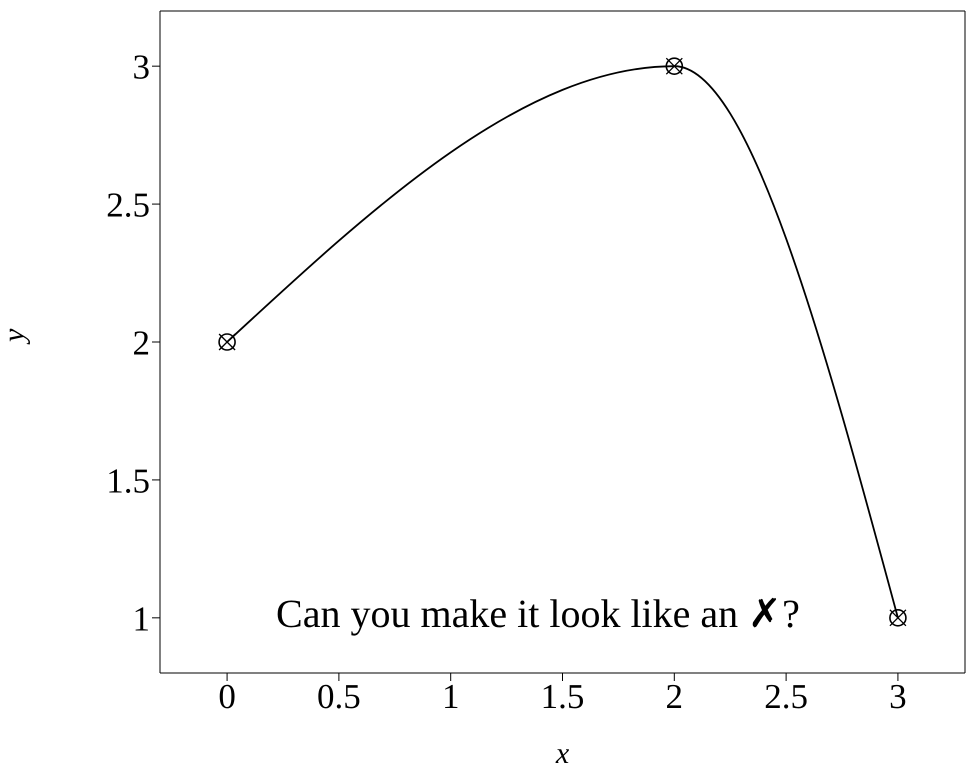  Describe the element at coordinates (786, 696) in the screenshot. I see `x-tick-label: 2.5` at that location.